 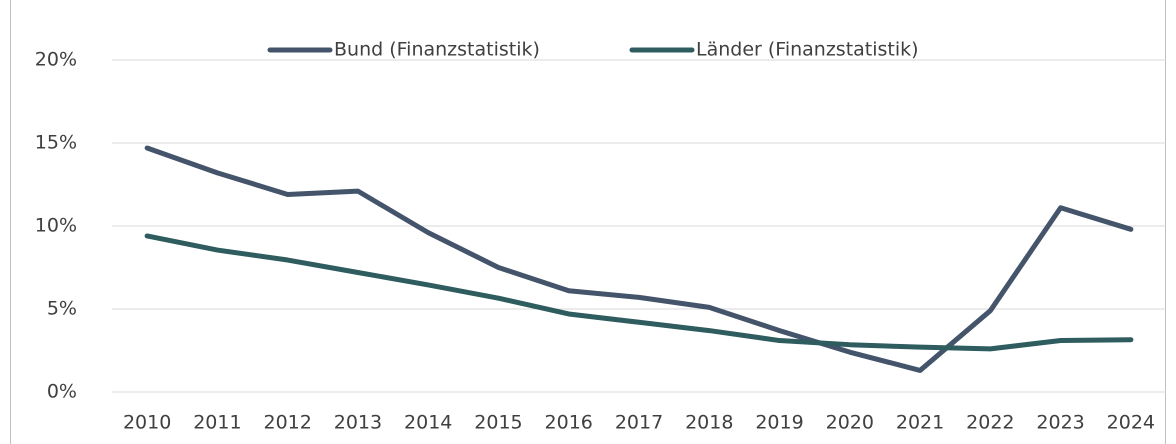 What do you see at coordinates (437, 50) in the screenshot?
I see `legend-label: Bund (Finanzstatistik)` at bounding box center [437, 50].